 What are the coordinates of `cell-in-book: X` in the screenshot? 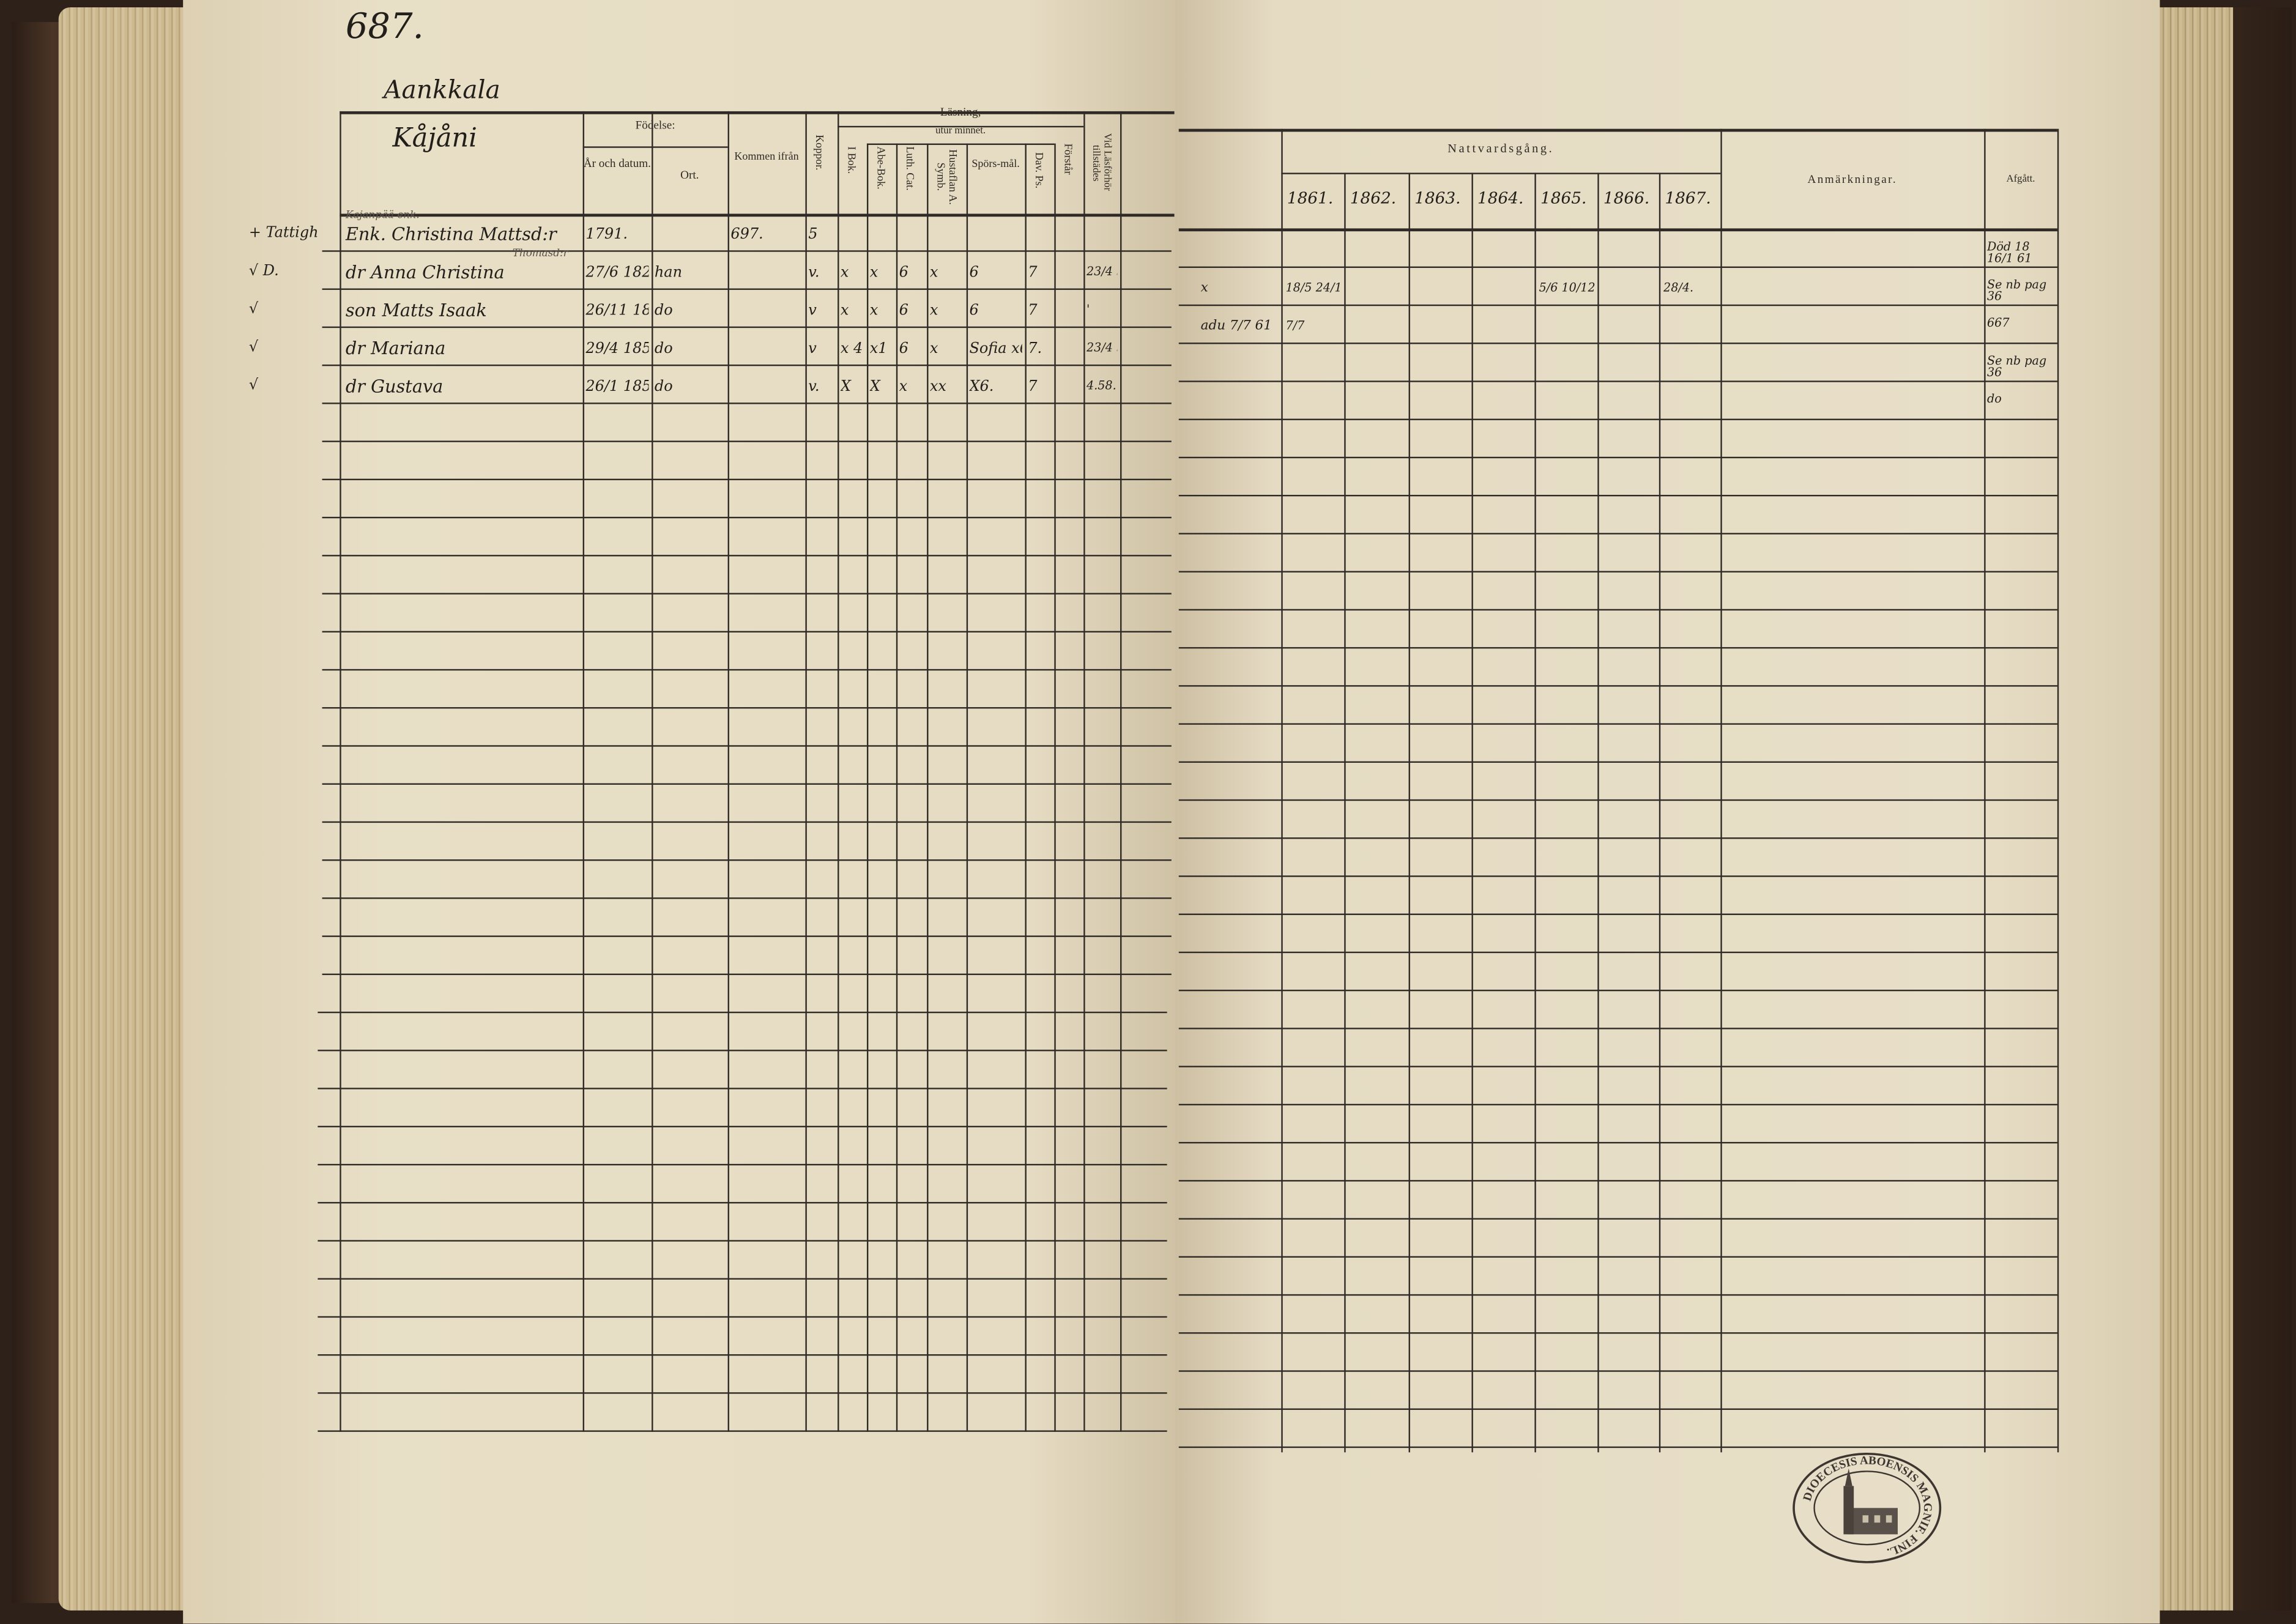 It's located at (845, 387).